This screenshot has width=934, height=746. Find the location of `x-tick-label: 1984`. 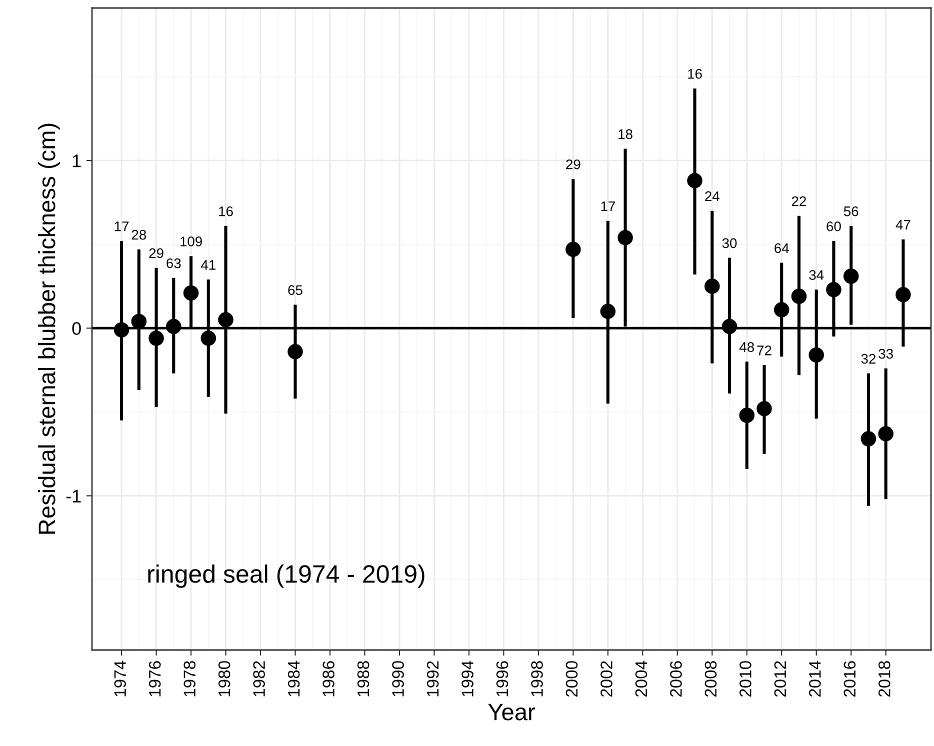

x-tick-label: 1984 is located at coordinates (294, 678).